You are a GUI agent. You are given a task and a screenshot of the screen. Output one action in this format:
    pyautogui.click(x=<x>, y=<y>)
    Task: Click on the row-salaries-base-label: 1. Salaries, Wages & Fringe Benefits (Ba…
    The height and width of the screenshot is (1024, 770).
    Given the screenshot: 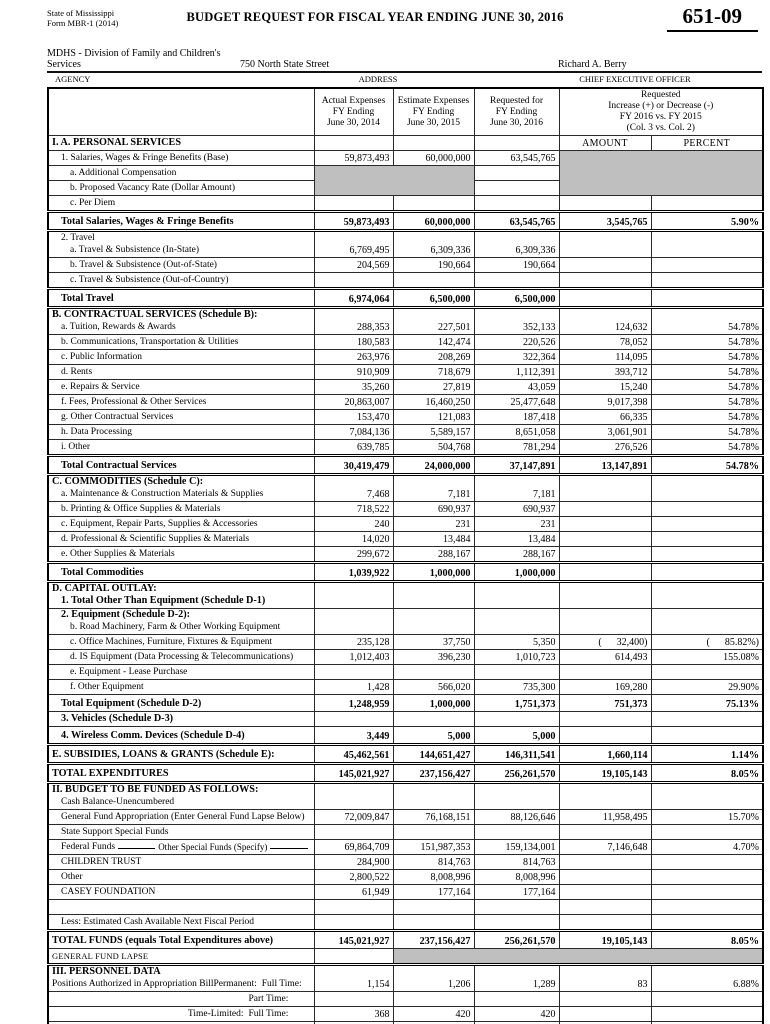 What is the action you would take?
    pyautogui.click(x=181, y=158)
    